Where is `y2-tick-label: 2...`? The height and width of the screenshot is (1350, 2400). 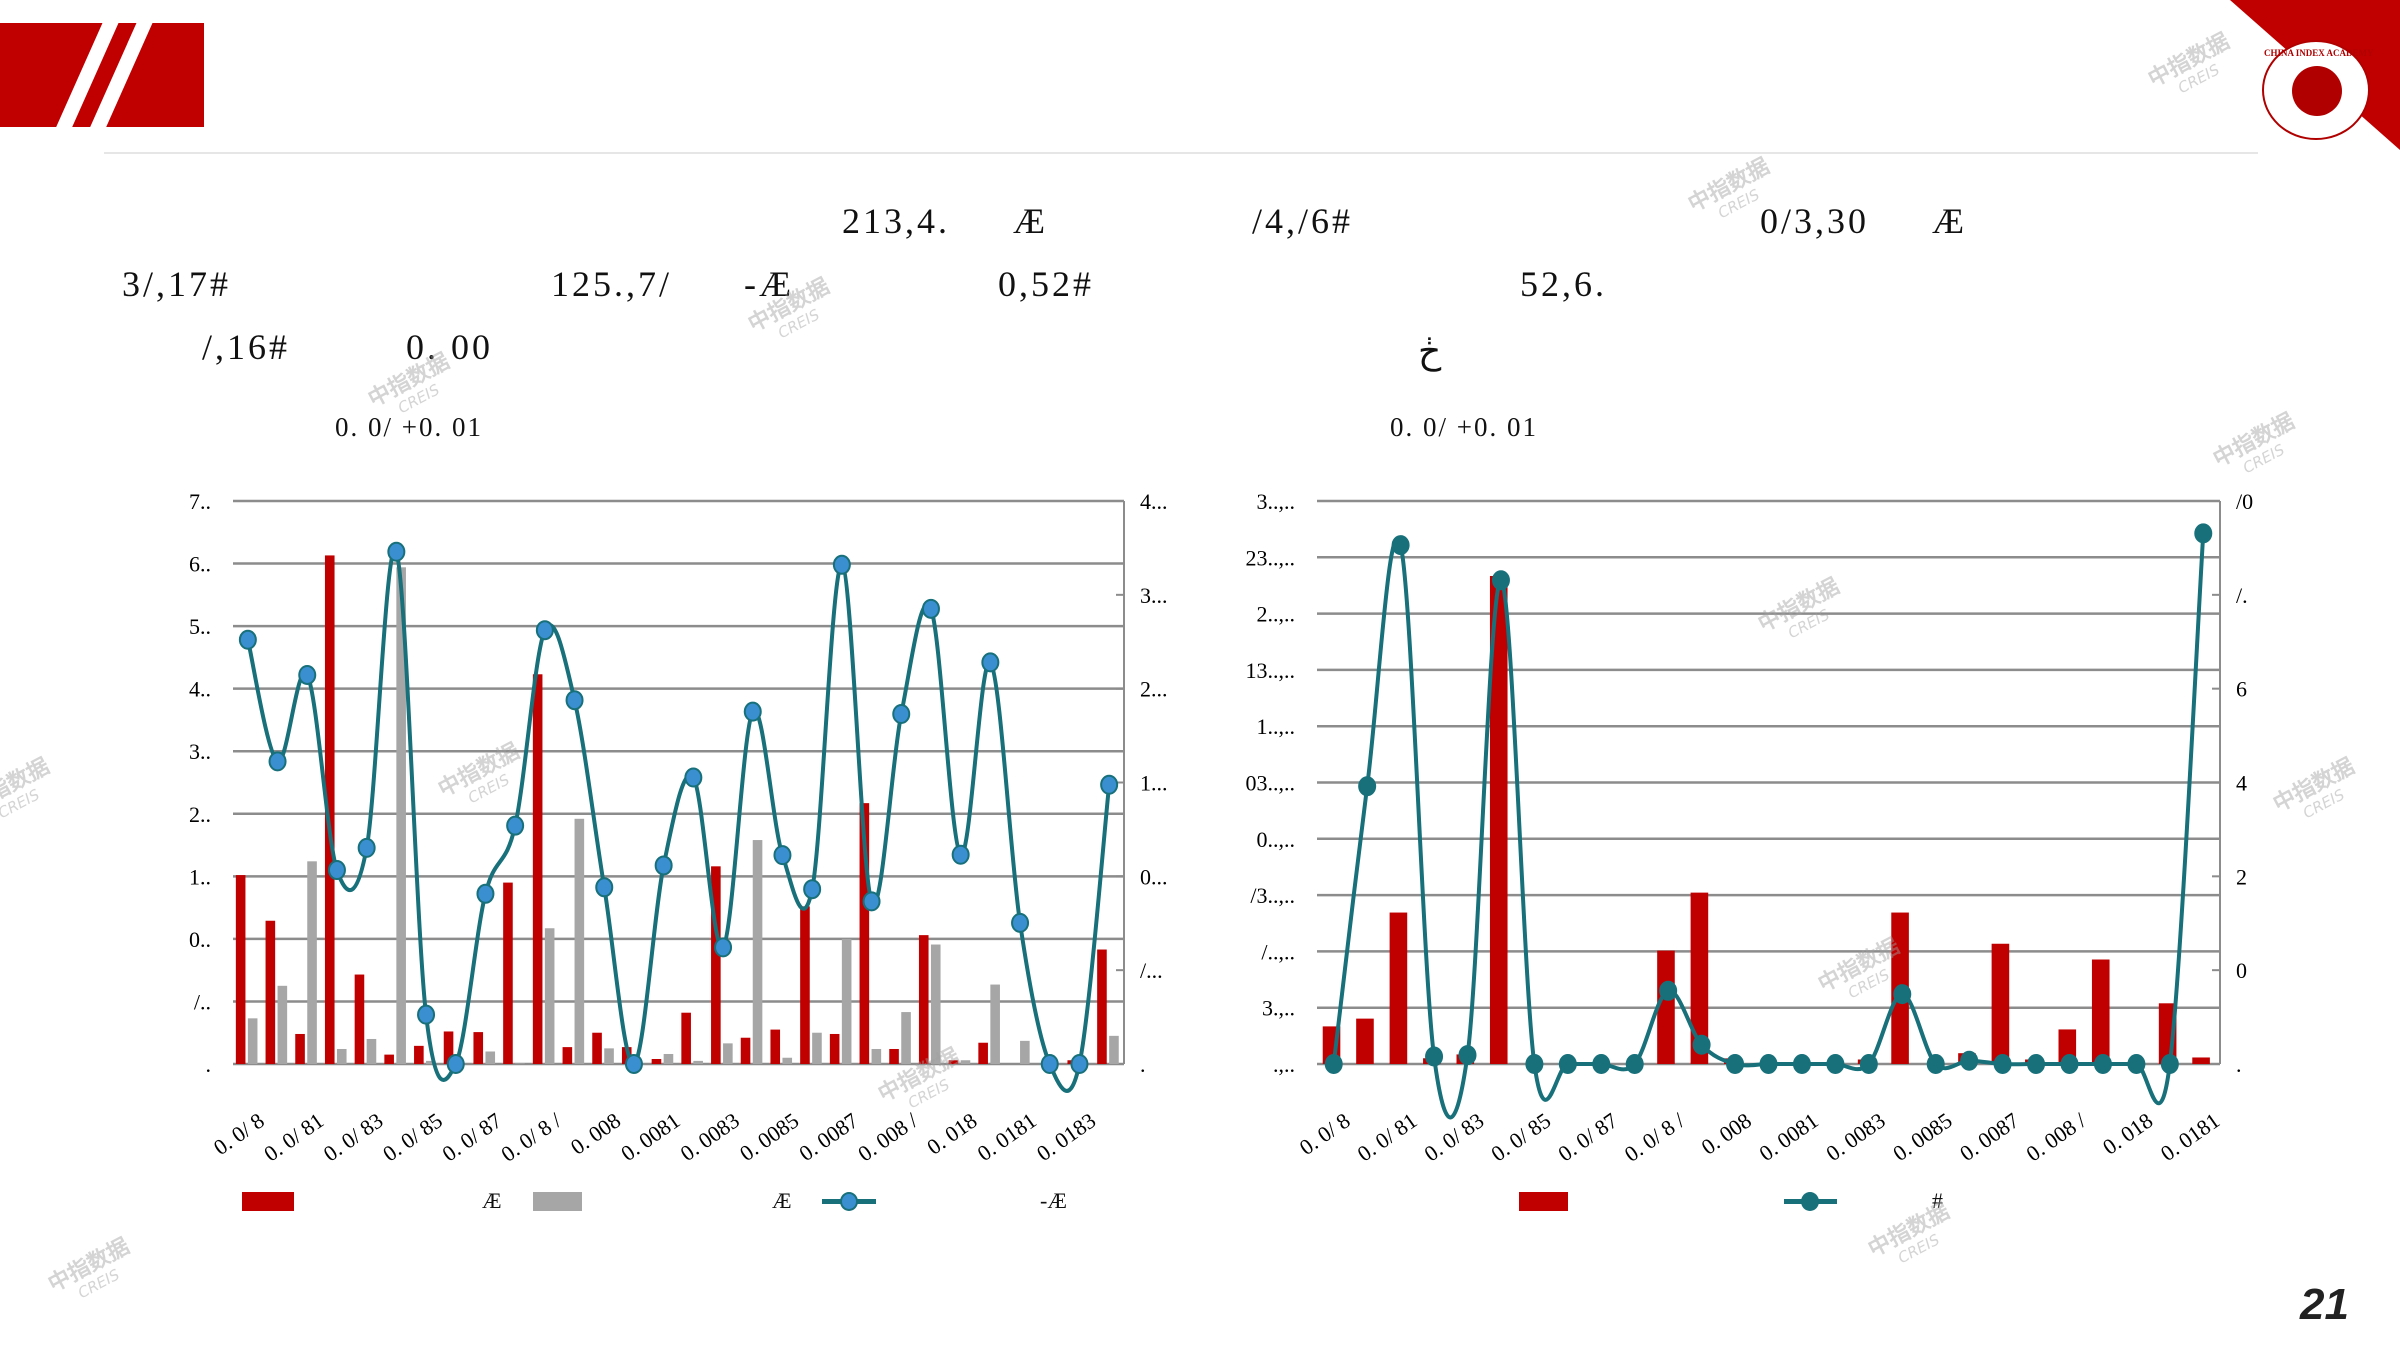 y2-tick-label: 2... is located at coordinates (1154, 689).